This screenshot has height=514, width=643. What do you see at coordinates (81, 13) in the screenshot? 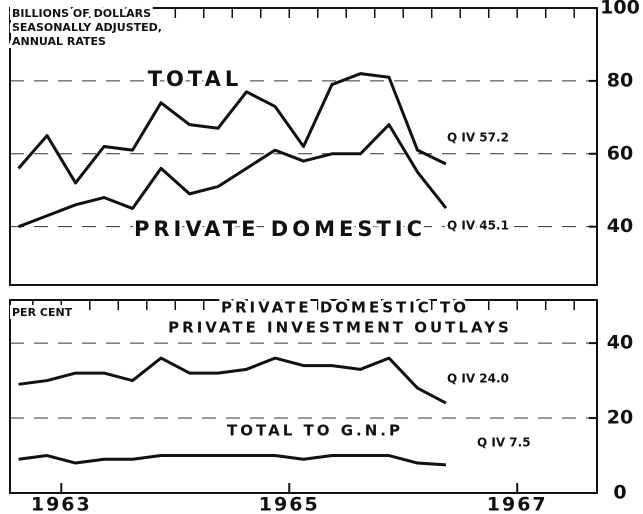
I see `axis-unit-label: BILLIONS OF DOLLARS` at bounding box center [81, 13].